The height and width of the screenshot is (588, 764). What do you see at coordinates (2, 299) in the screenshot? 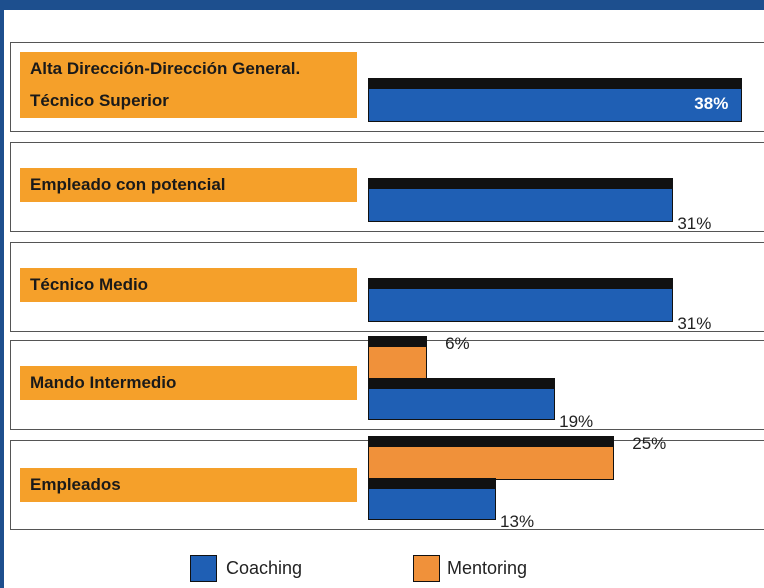
I see `left-border` at bounding box center [2, 299].